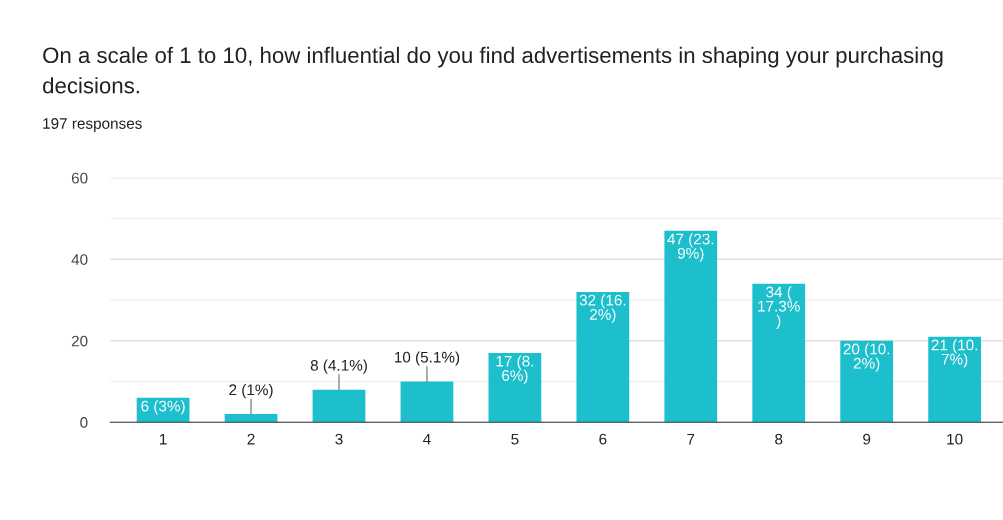 Image resolution: width=1003 pixels, height=520 pixels. Describe the element at coordinates (251, 391) in the screenshot. I see `data-label: 2 (1%)` at that location.